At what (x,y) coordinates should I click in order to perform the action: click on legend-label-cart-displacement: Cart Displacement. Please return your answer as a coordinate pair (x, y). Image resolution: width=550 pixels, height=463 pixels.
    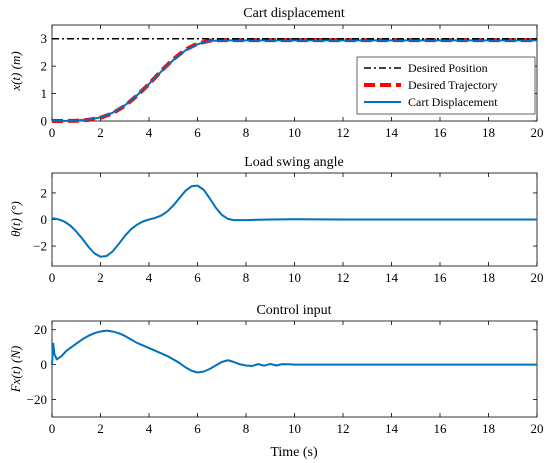
    Looking at the image, I should click on (453, 102).